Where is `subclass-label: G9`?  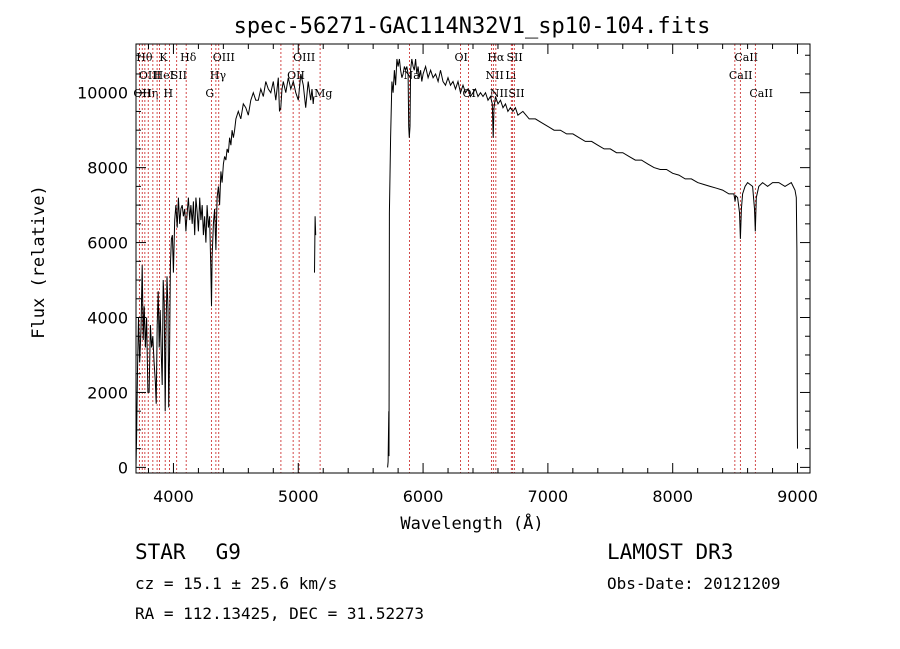
subclass-label: G9 is located at coordinates (228, 552).